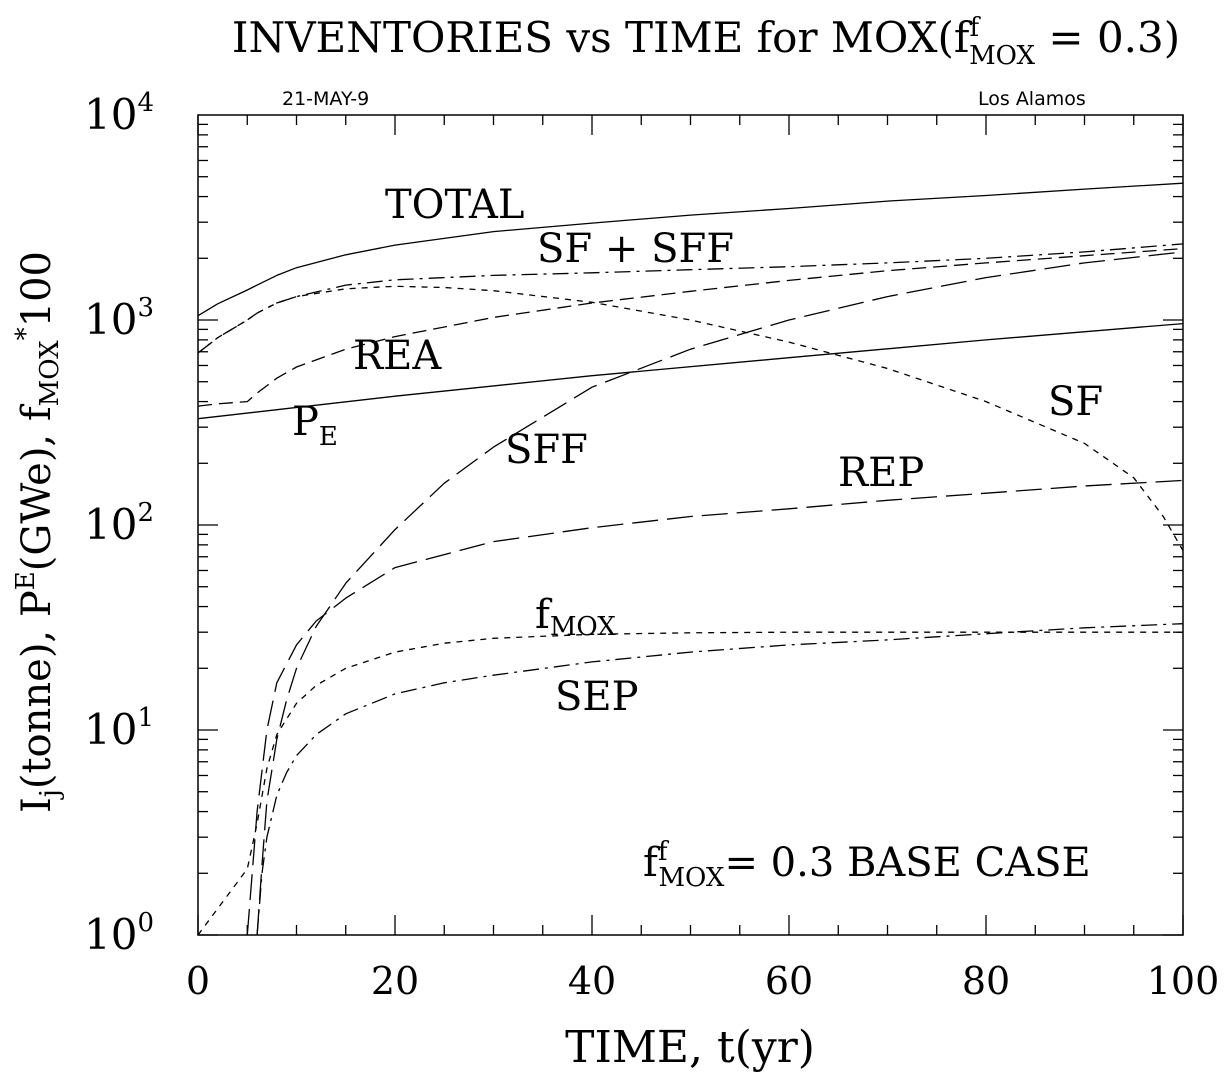  Describe the element at coordinates (592, 981) in the screenshot. I see `x-tick-label: 40` at that location.